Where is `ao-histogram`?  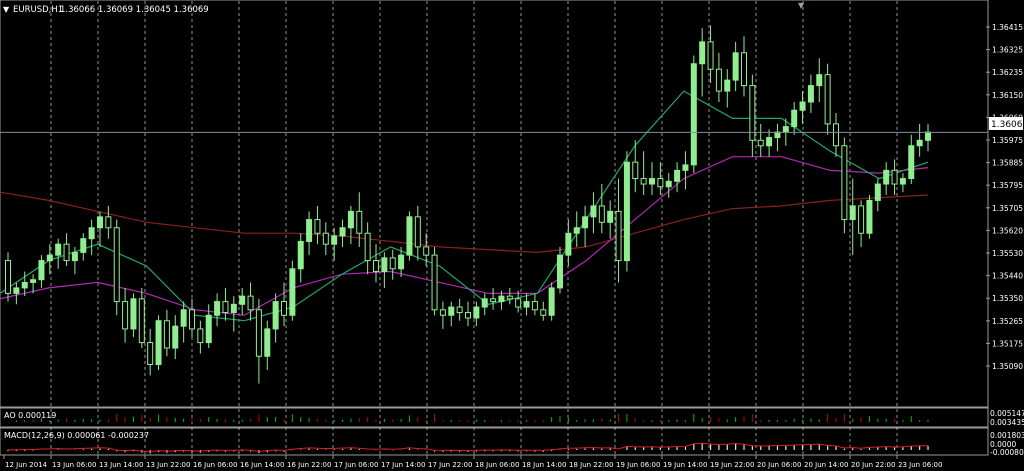
ao-histogram is located at coordinates (472, 418).